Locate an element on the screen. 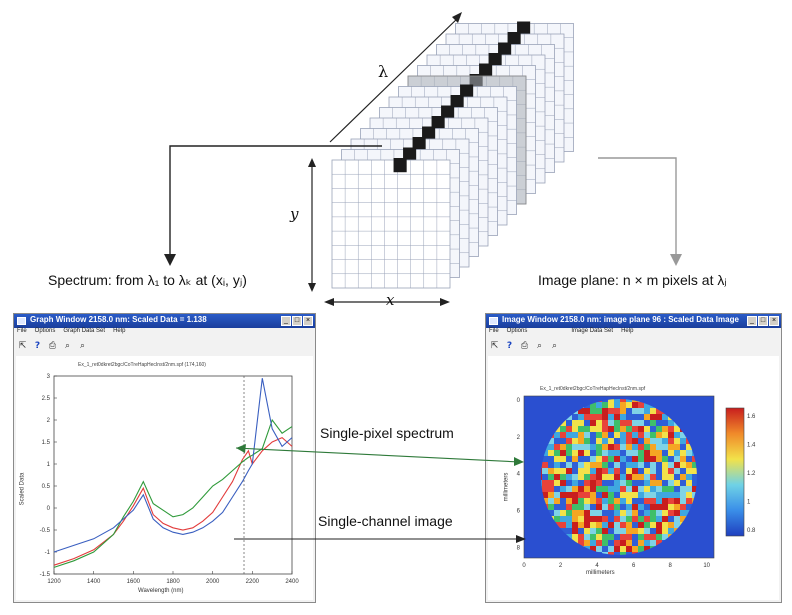 Image resolution: width=792 pixels, height=615 pixels. image-xlabel: millimeters is located at coordinates (600, 573).